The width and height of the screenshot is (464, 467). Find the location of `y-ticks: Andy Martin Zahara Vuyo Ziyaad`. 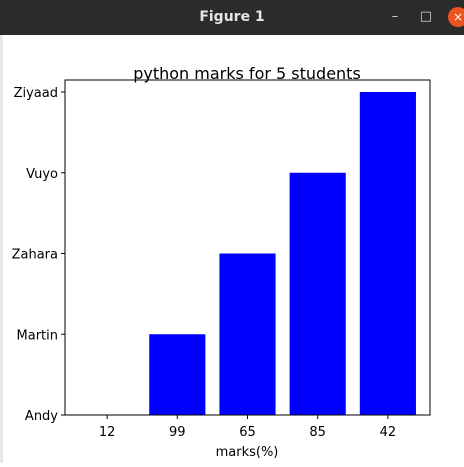

y-ticks: Andy Martin Zahara Vuyo Ziyaad is located at coordinates (38, 255).